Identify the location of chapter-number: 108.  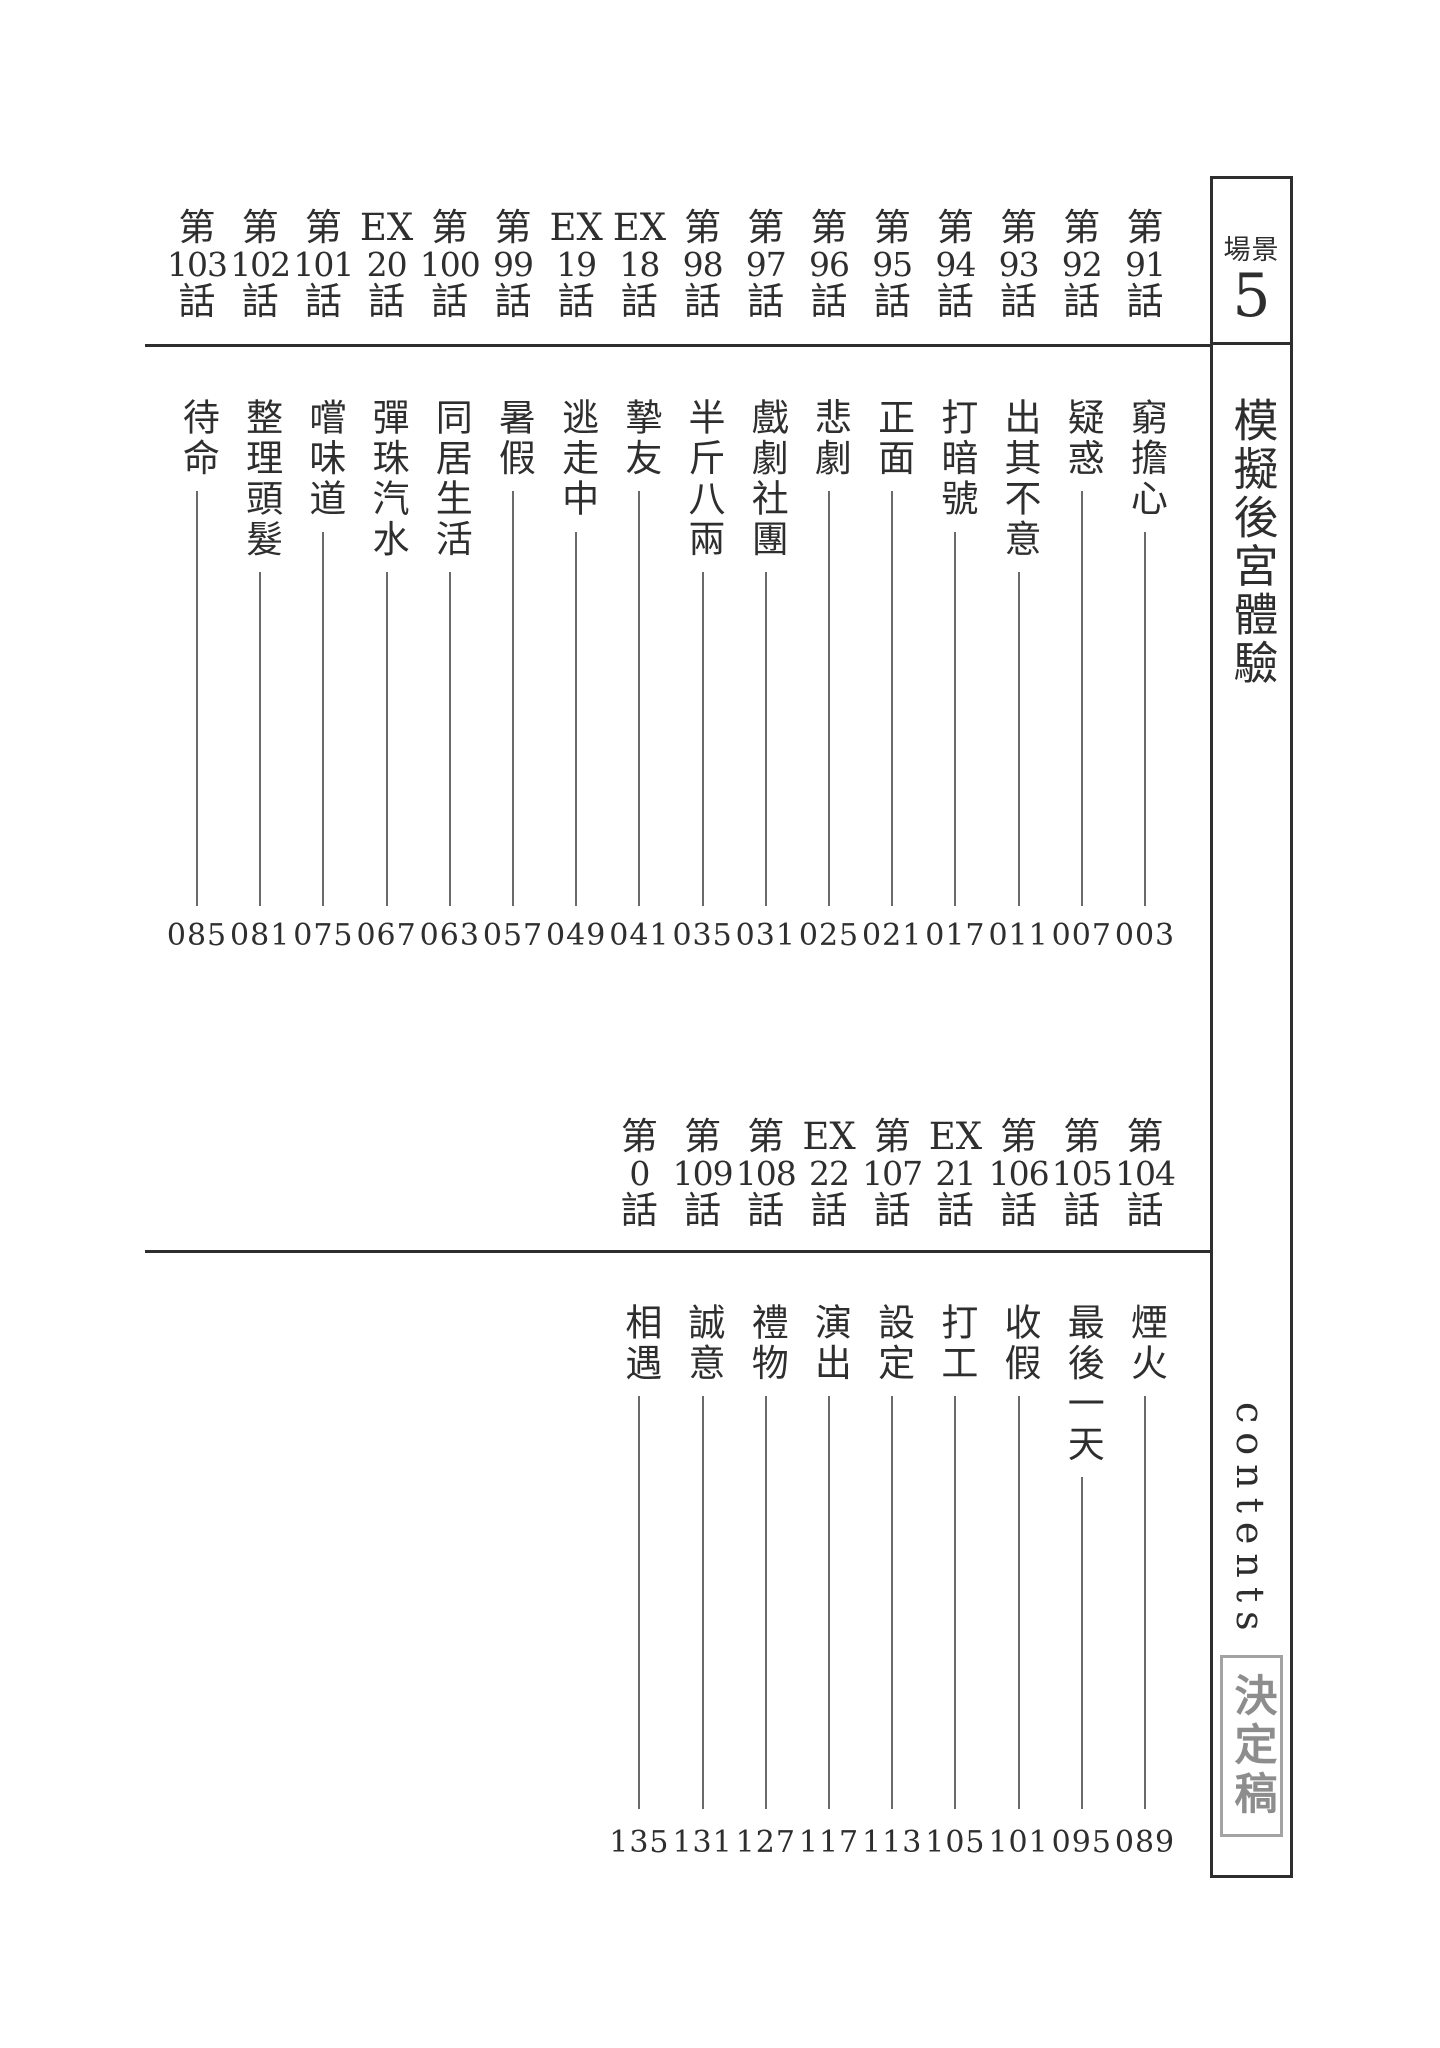
(766, 1173).